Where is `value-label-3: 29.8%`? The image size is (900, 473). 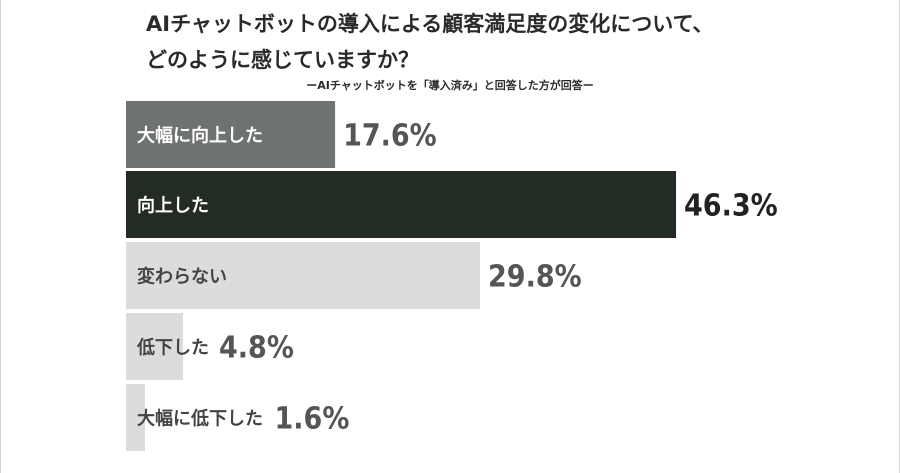 value-label-3: 29.8% is located at coordinates (535, 277).